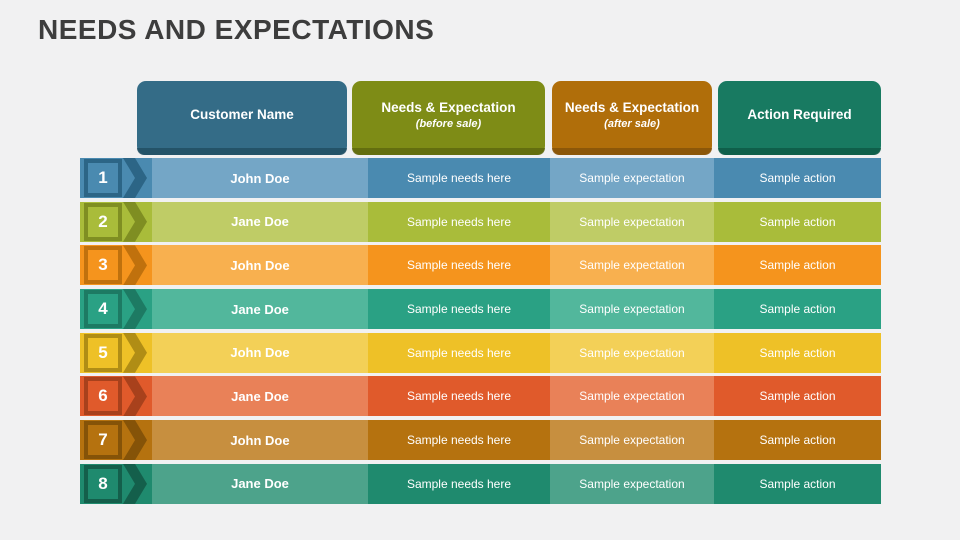 This screenshot has height=540, width=960. I want to click on row-number-zone: 6, so click(116, 396).